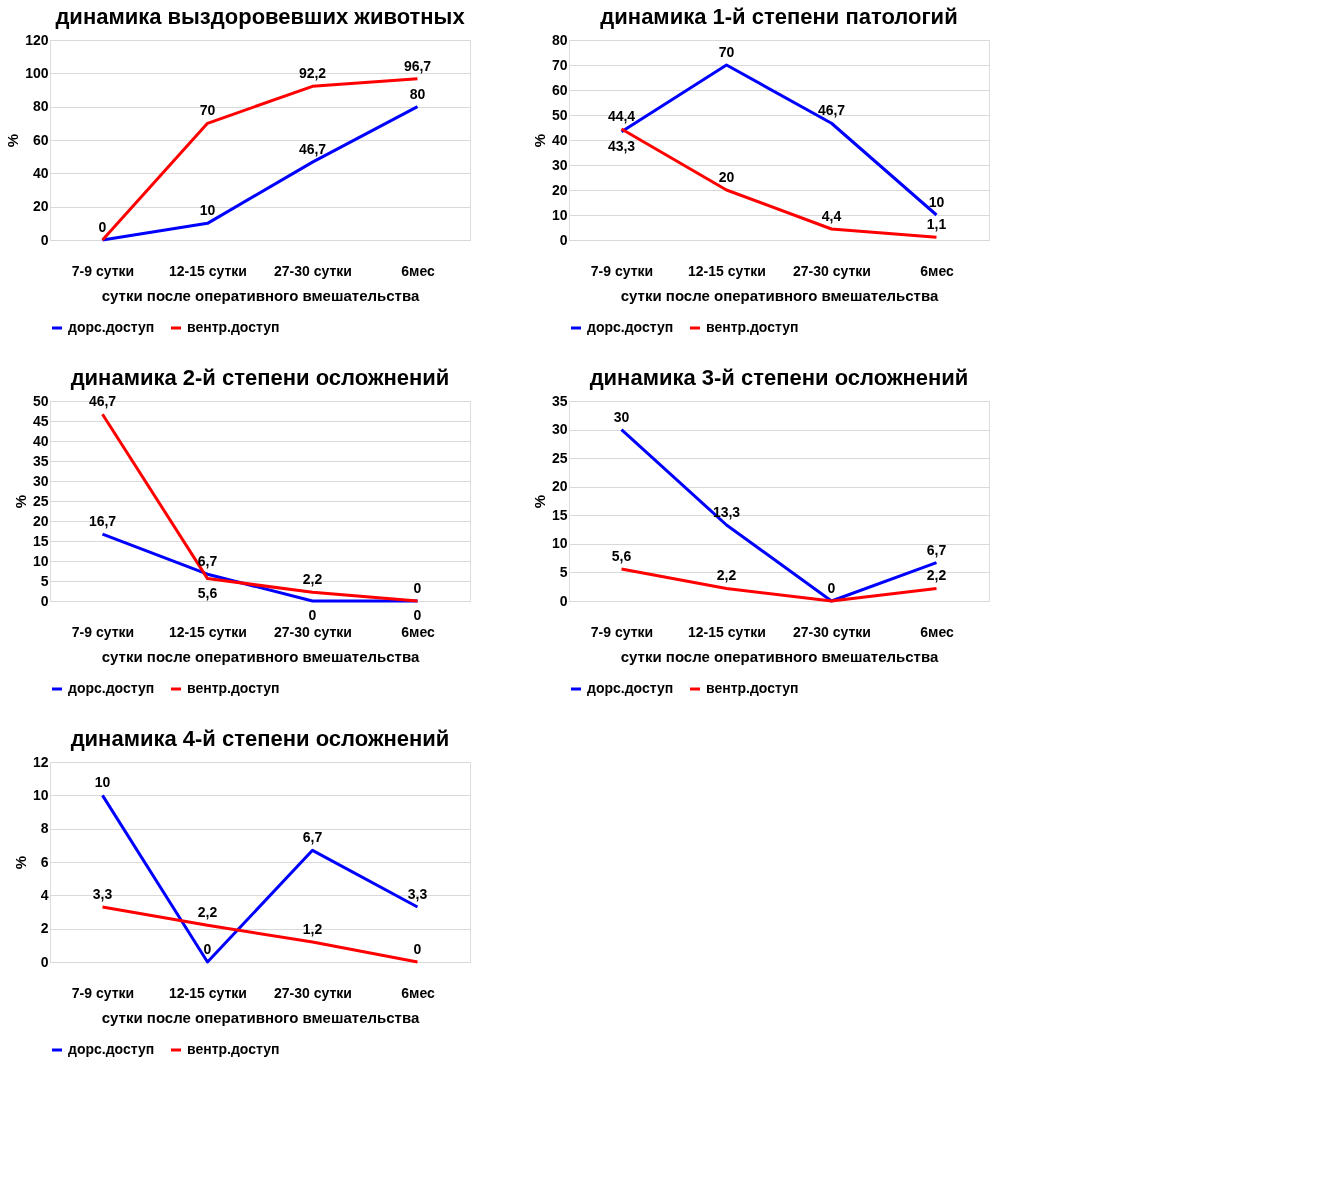 The image size is (1338, 1191). What do you see at coordinates (37, 72) in the screenshot?
I see `y-tick-label: 100` at bounding box center [37, 72].